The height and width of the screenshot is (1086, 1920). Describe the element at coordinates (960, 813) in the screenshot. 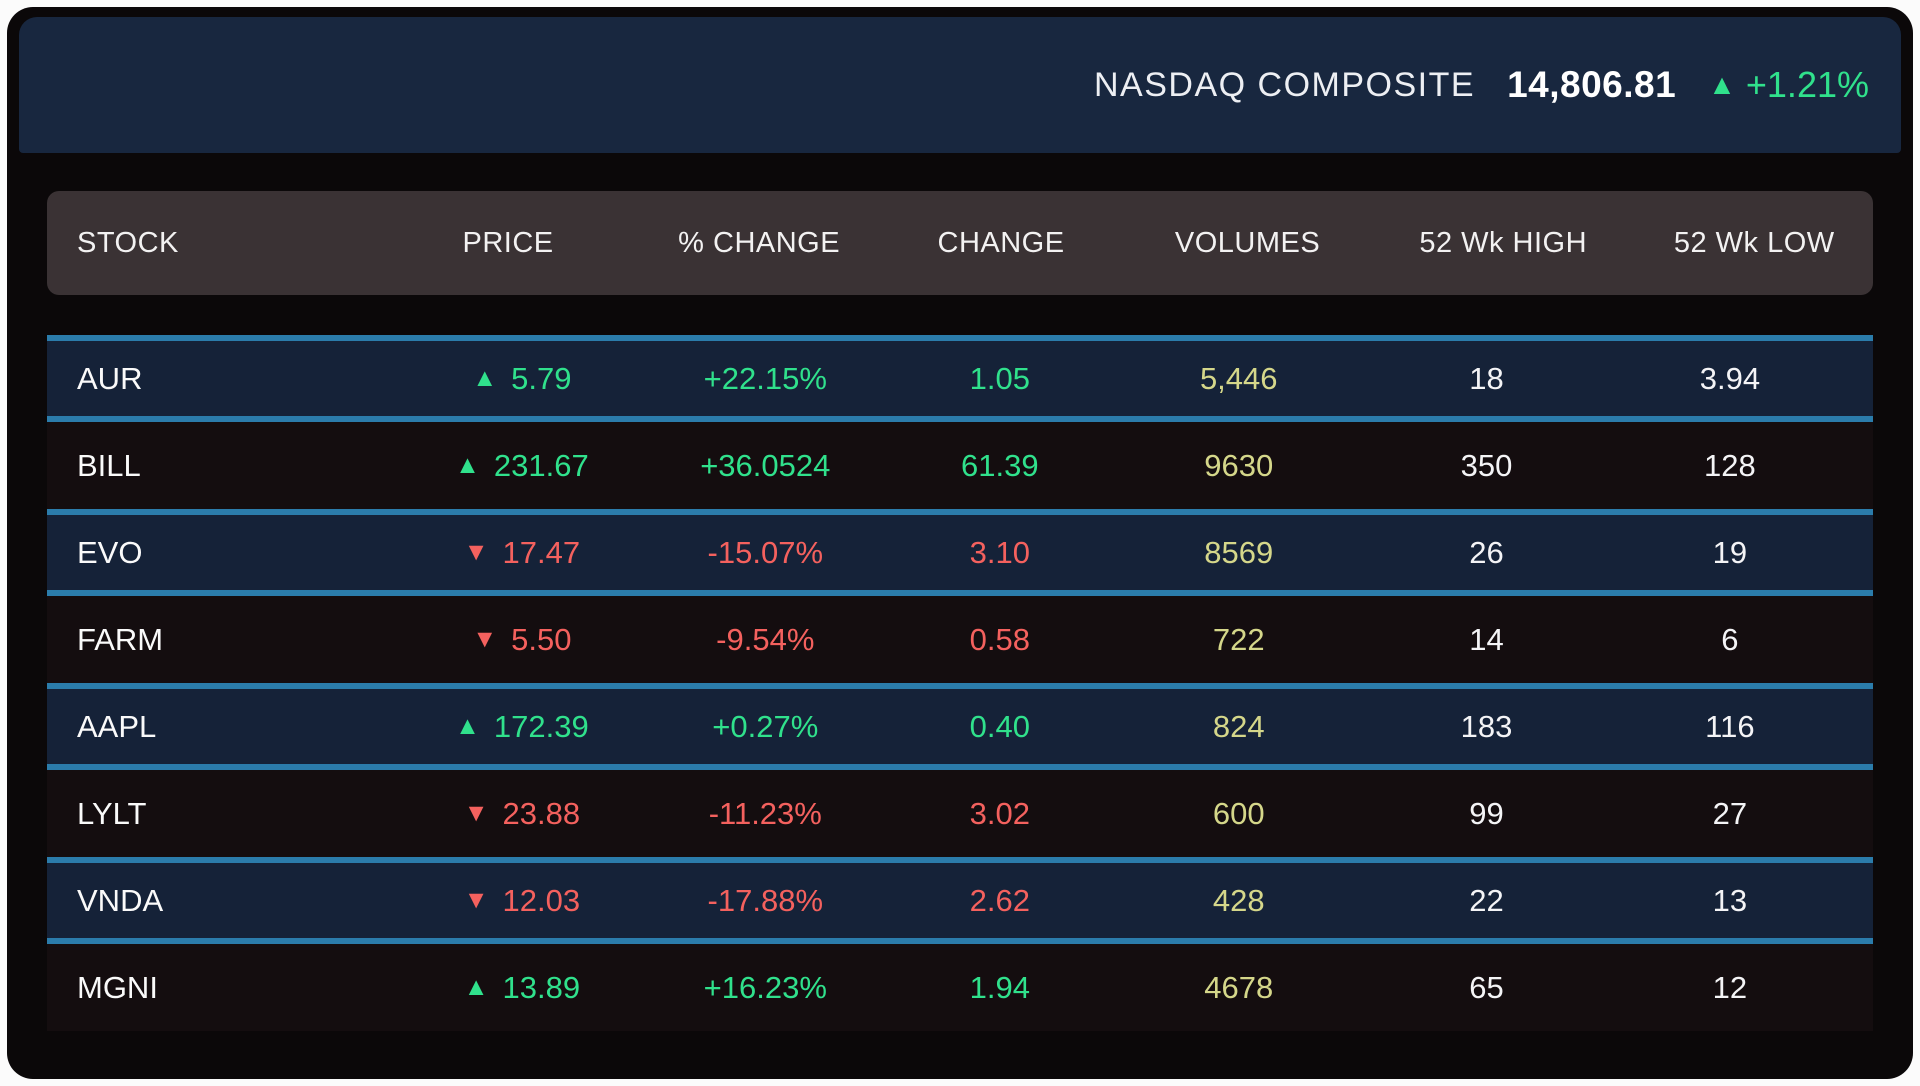

I see `table-row: LYLT ▼ 23.88 -11.23% 3.02 600 99 27` at that location.